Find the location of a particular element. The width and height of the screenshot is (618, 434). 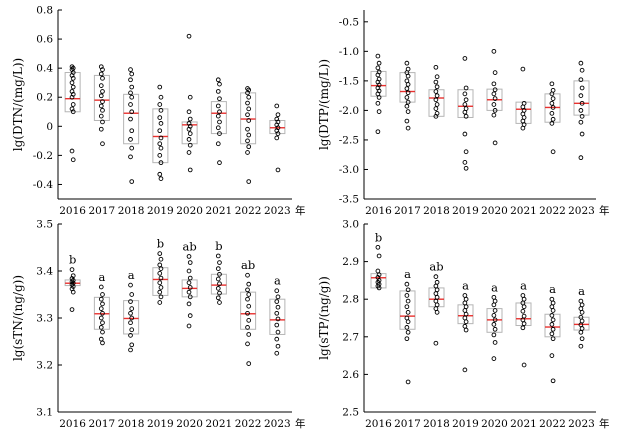

y-tick-label: 3.4 is located at coordinates (44, 272).